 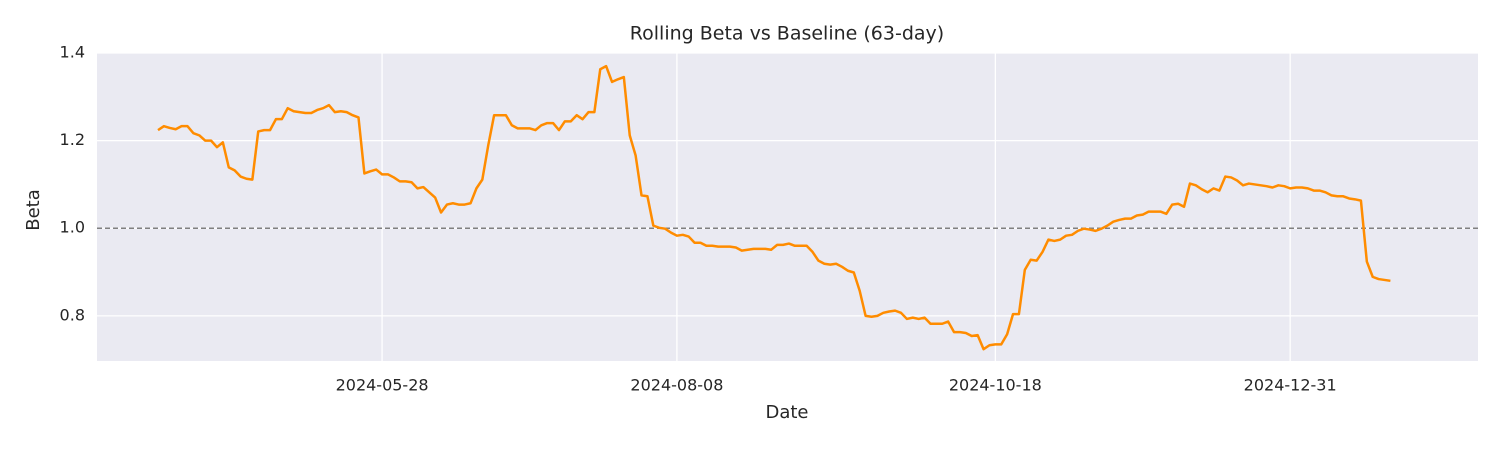 What do you see at coordinates (1290, 385) in the screenshot?
I see `x-tick-label: 2024-12-31` at bounding box center [1290, 385].